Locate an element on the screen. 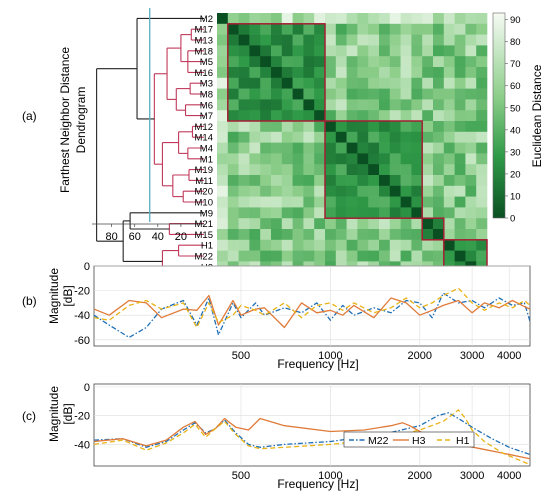 The image size is (550, 499). x-tick-label: 3000 is located at coordinates (472, 356).